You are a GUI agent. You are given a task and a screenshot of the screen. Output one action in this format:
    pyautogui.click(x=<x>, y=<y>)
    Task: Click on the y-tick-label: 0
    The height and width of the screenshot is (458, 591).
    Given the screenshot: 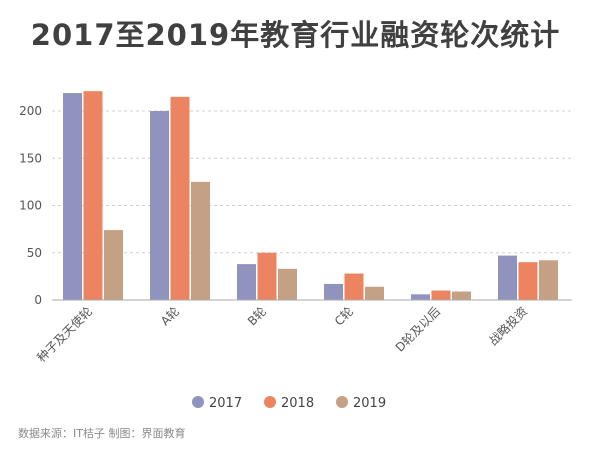 What is the action you would take?
    pyautogui.click(x=38, y=300)
    